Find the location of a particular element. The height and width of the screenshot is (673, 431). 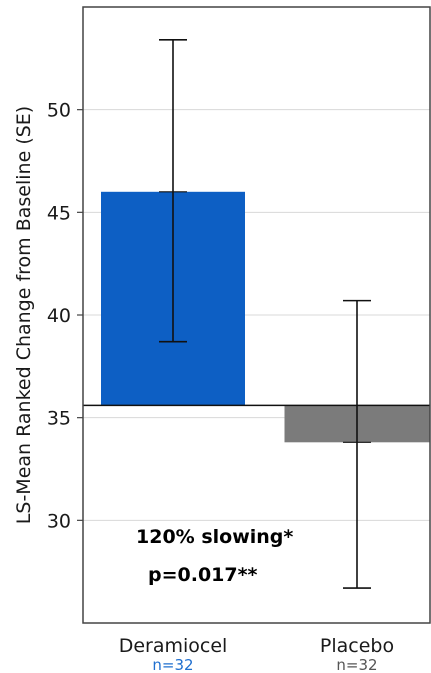

x-category-label: Deramiocel is located at coordinates (173, 646).